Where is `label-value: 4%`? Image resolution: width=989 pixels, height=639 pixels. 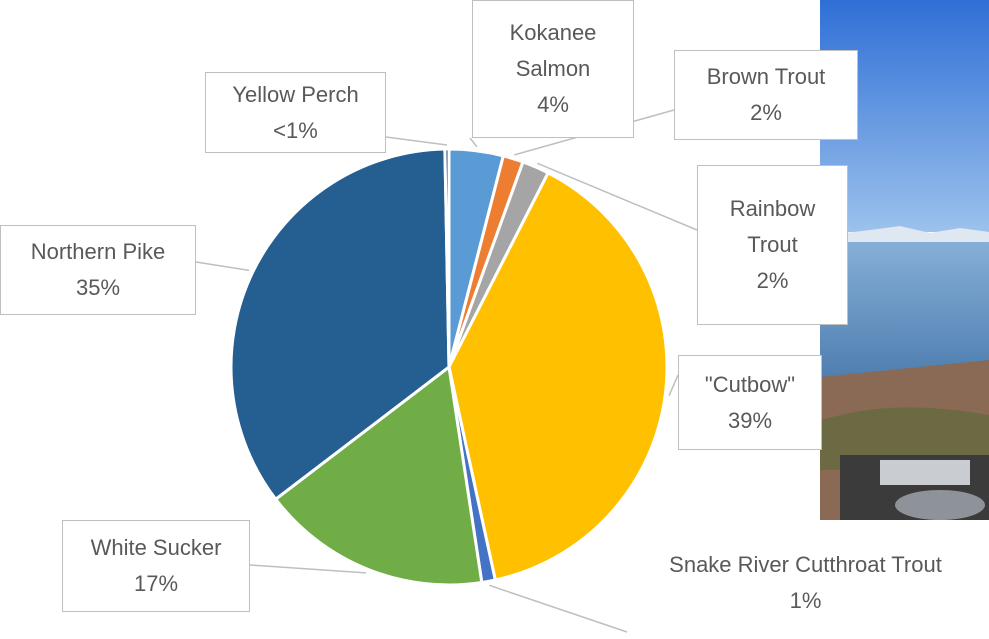 label-value: 4% is located at coordinates (553, 104).